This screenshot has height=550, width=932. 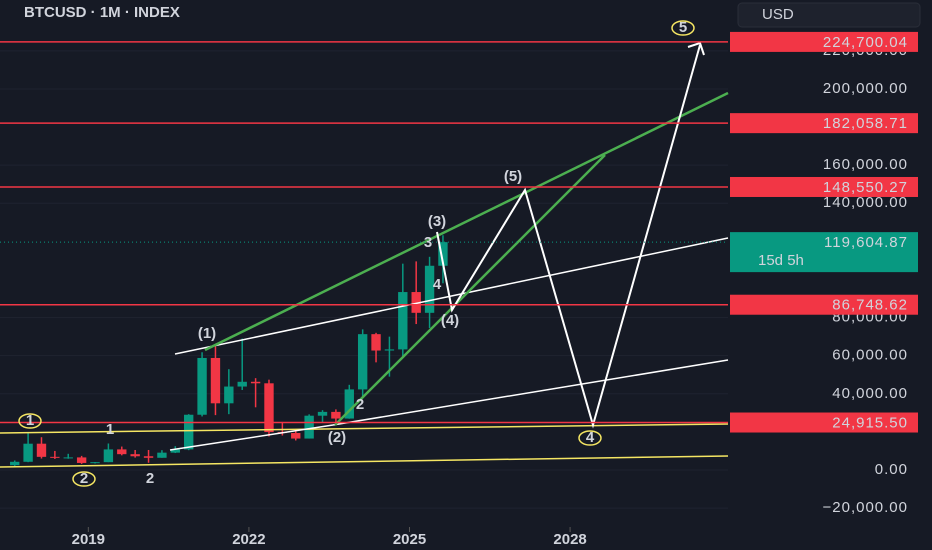 What do you see at coordinates (870, 422) in the screenshot?
I see `price-label: 24,915.50` at bounding box center [870, 422].